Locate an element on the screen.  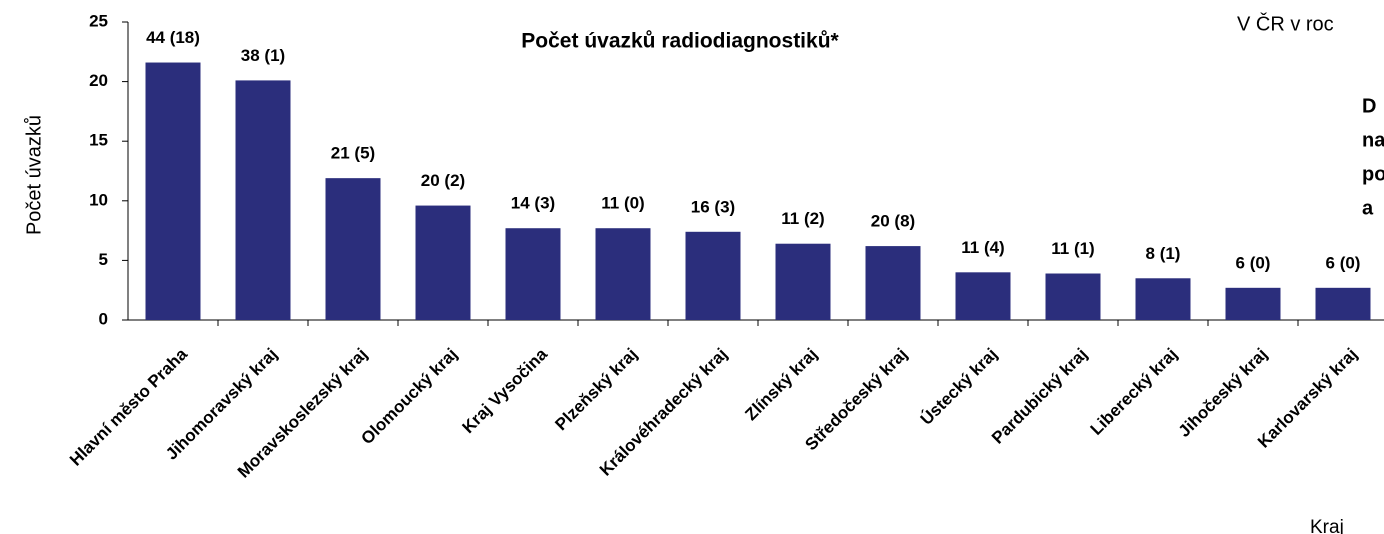
x-tick-label: Zlínský kraj is located at coordinates (781, 385).